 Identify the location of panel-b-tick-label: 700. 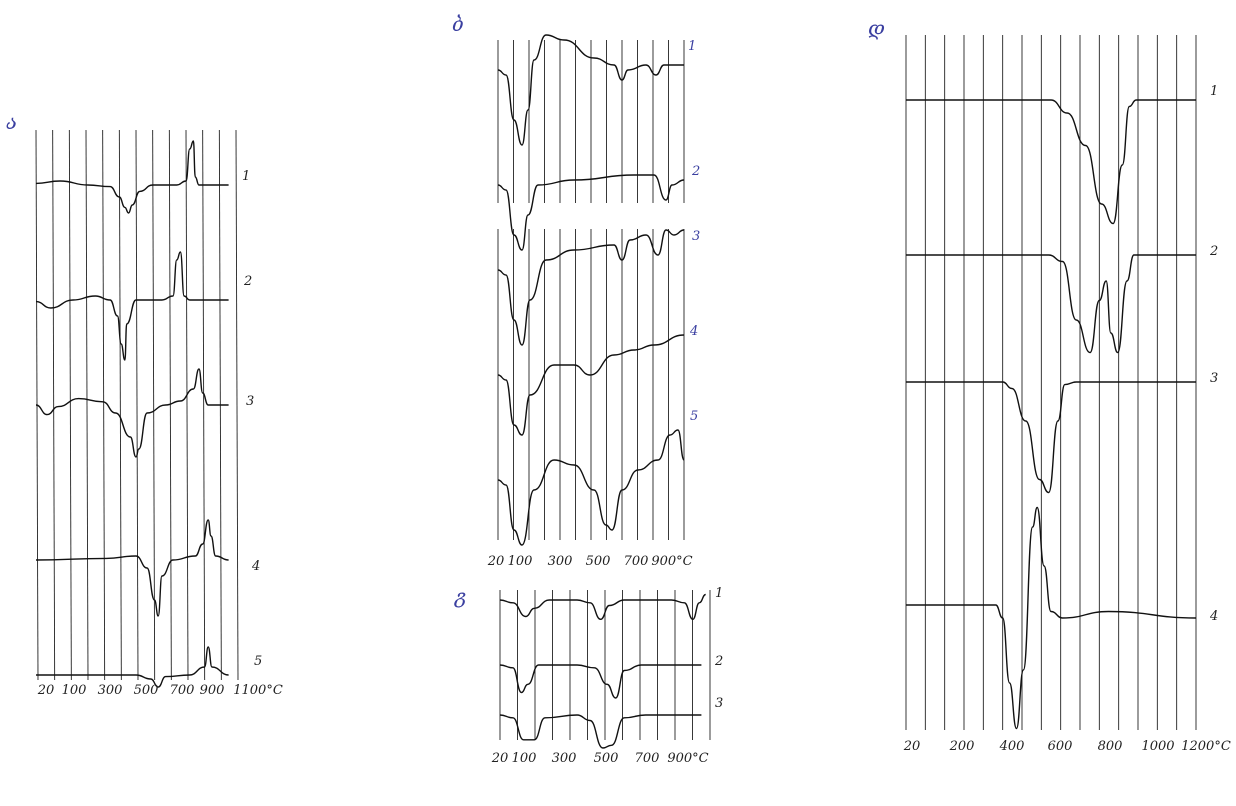
(636, 561).